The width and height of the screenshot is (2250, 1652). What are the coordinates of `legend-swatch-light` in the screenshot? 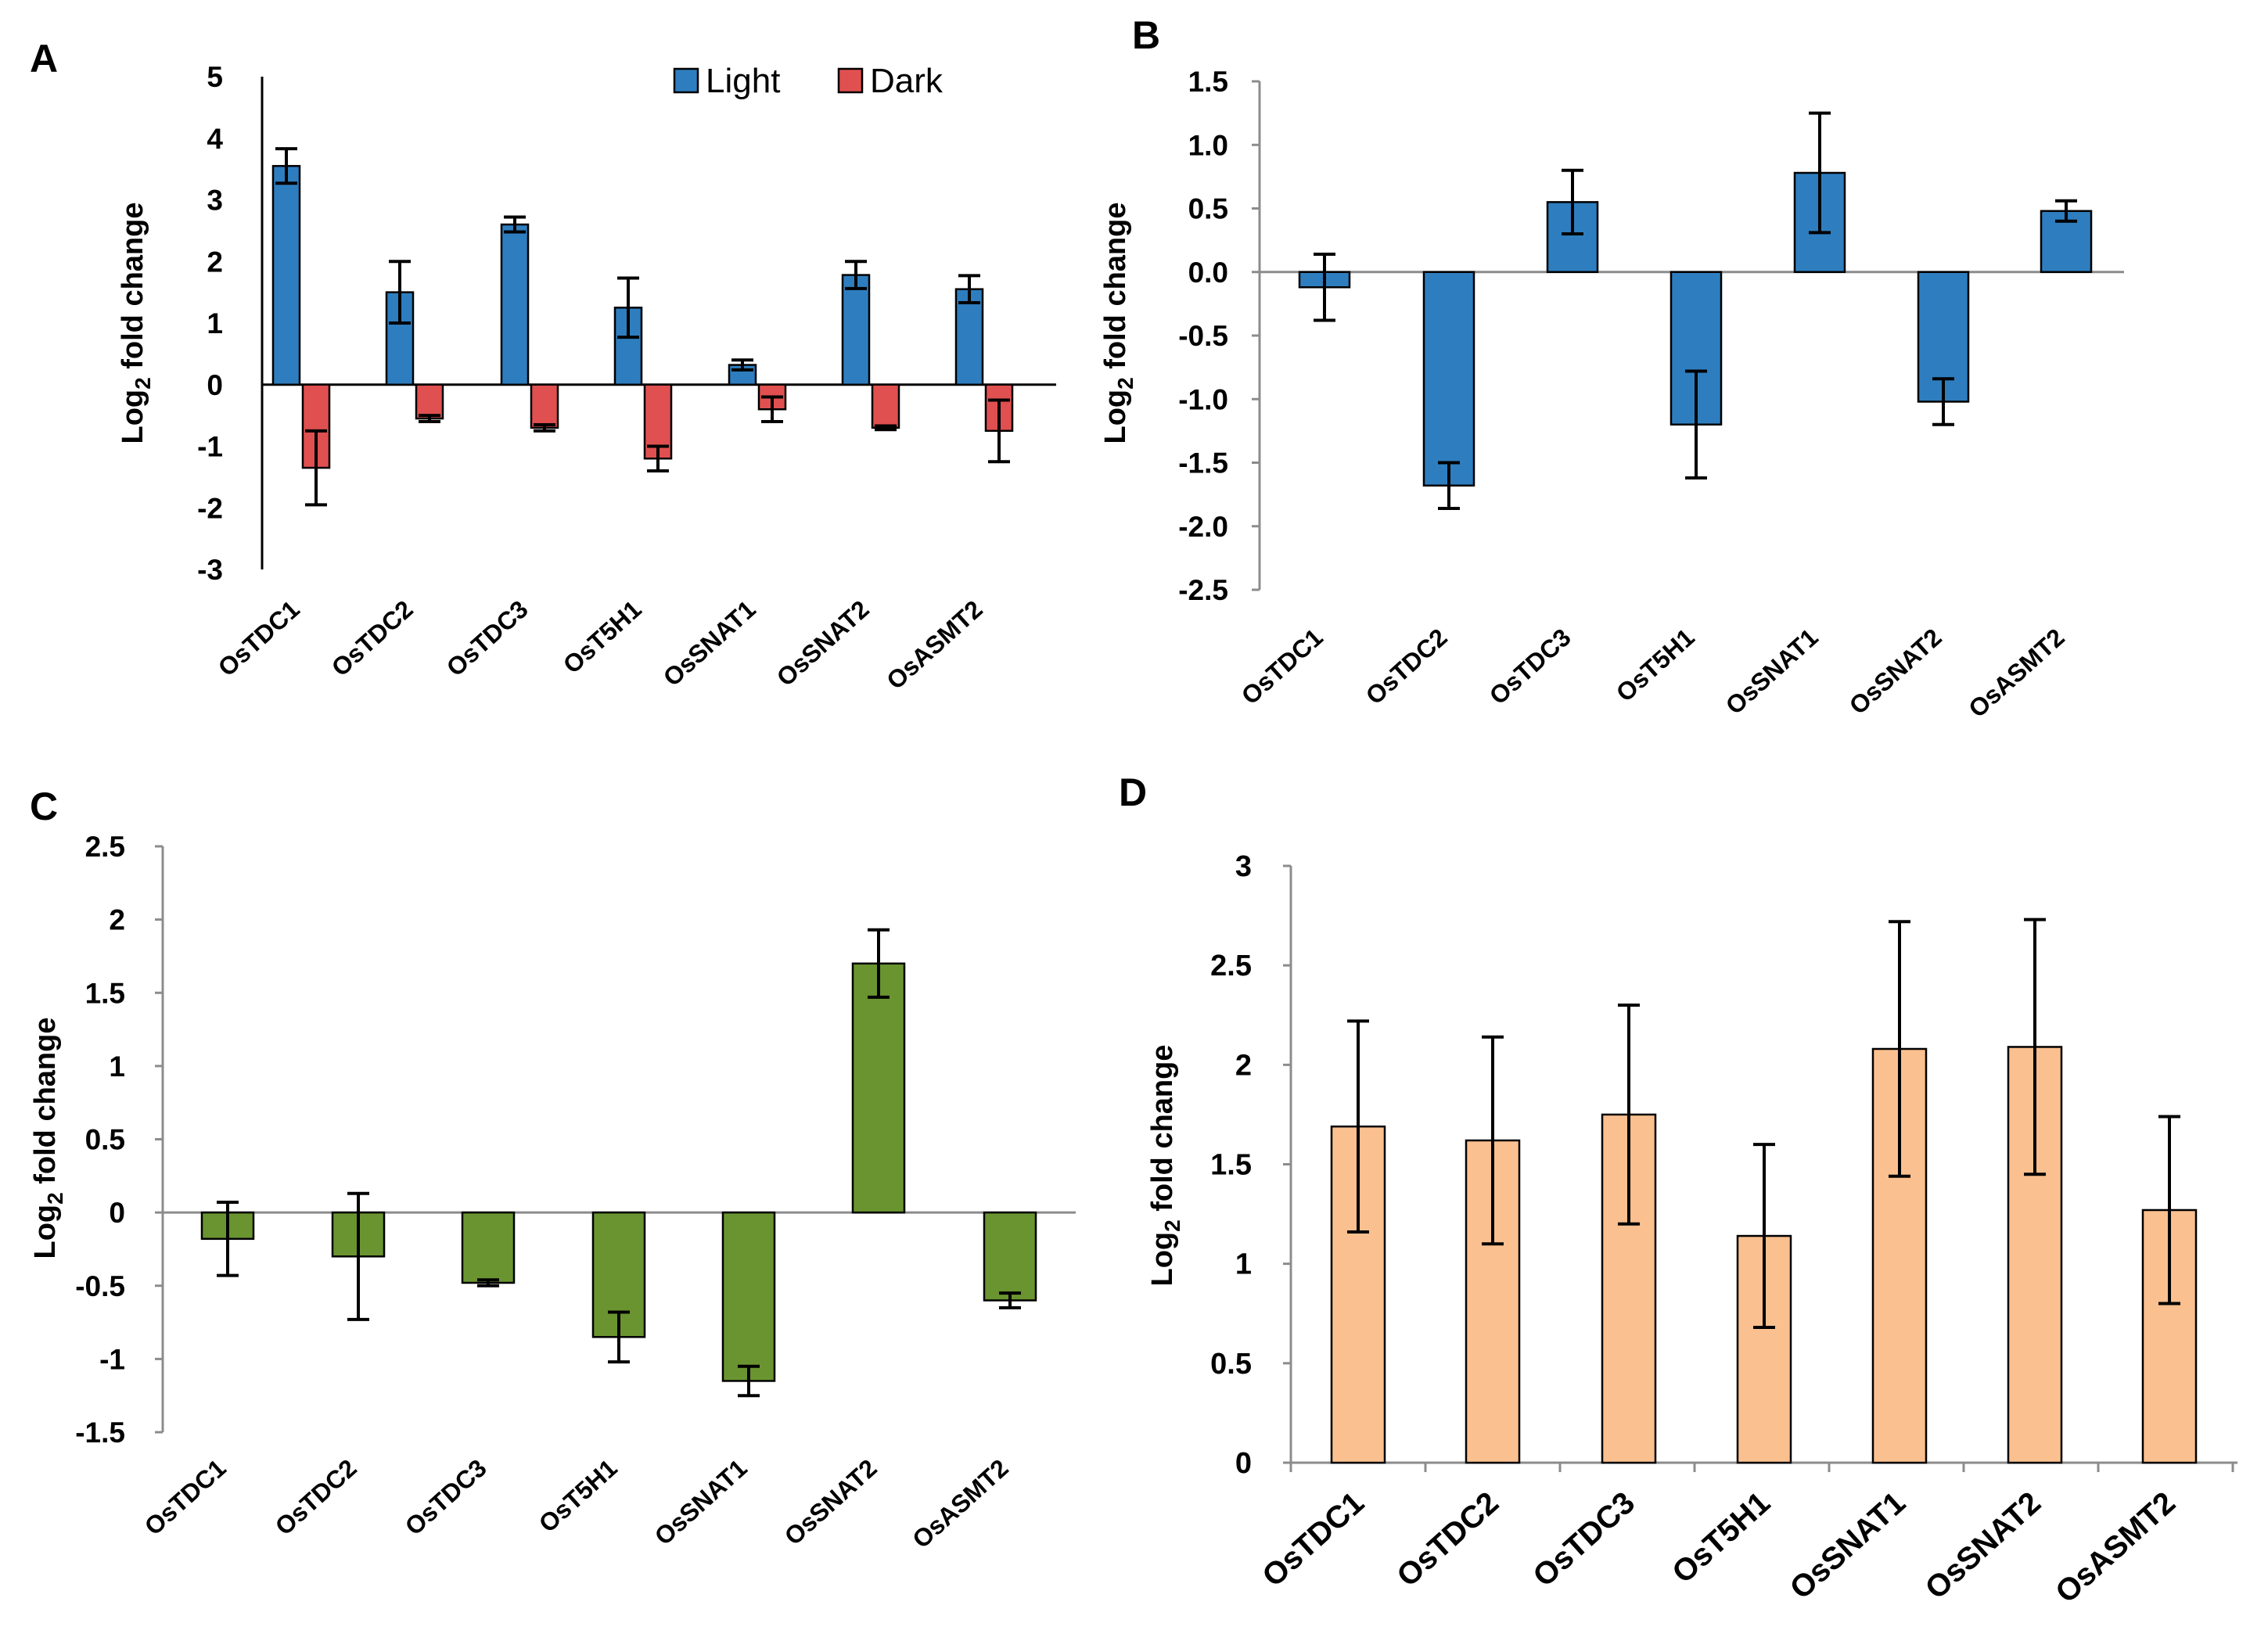 It's located at (686, 80).